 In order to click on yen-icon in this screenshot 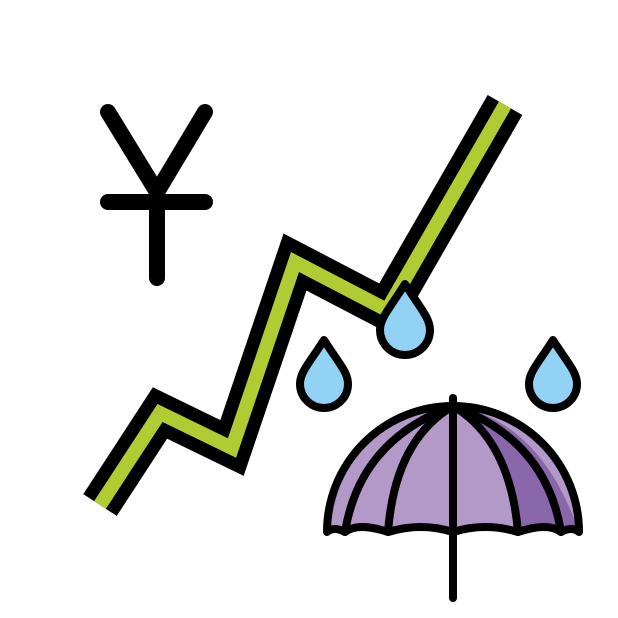, I will do `click(156, 195)`.